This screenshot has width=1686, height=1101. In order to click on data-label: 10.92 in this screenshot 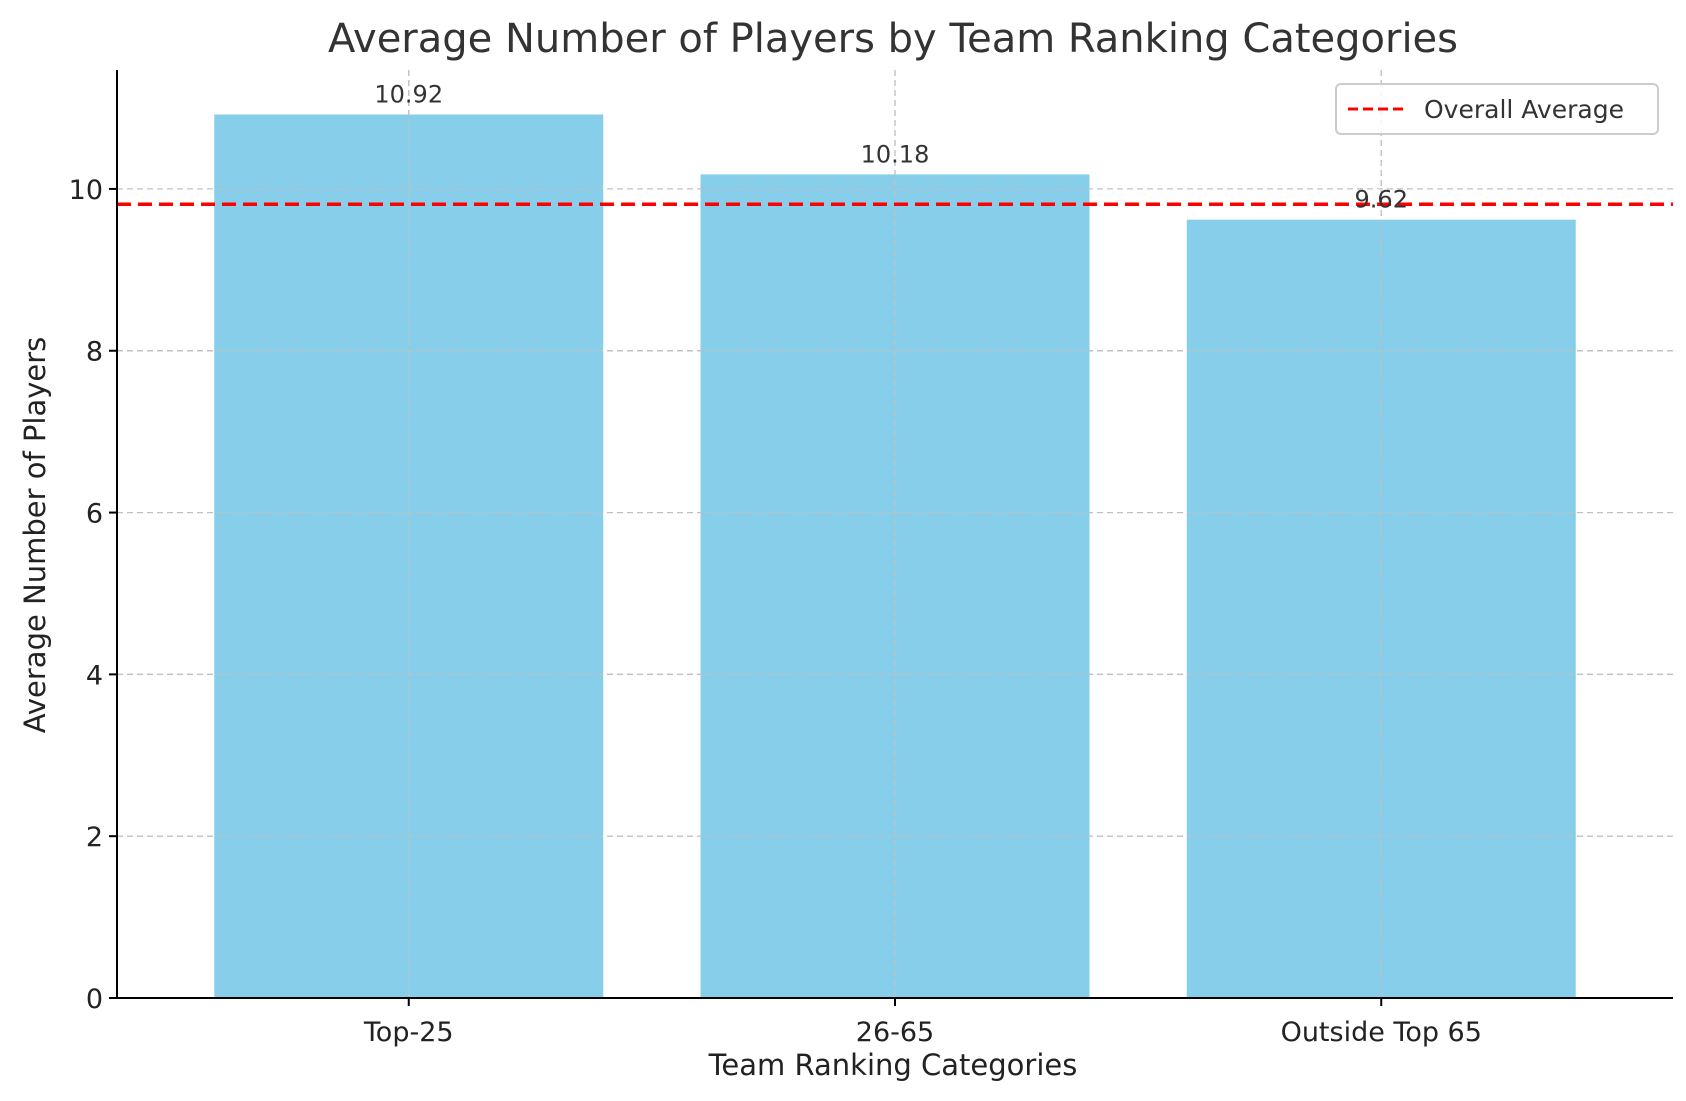, I will do `click(408, 94)`.